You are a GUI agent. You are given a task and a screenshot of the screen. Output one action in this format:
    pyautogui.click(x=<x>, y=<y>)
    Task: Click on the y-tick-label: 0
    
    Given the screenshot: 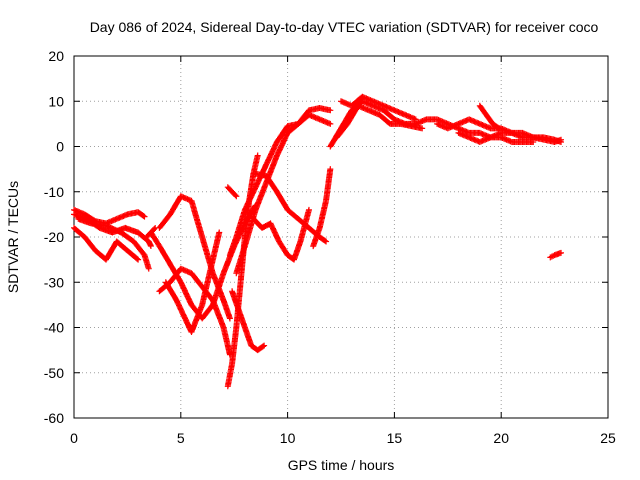 What is the action you would take?
    pyautogui.click(x=60, y=147)
    